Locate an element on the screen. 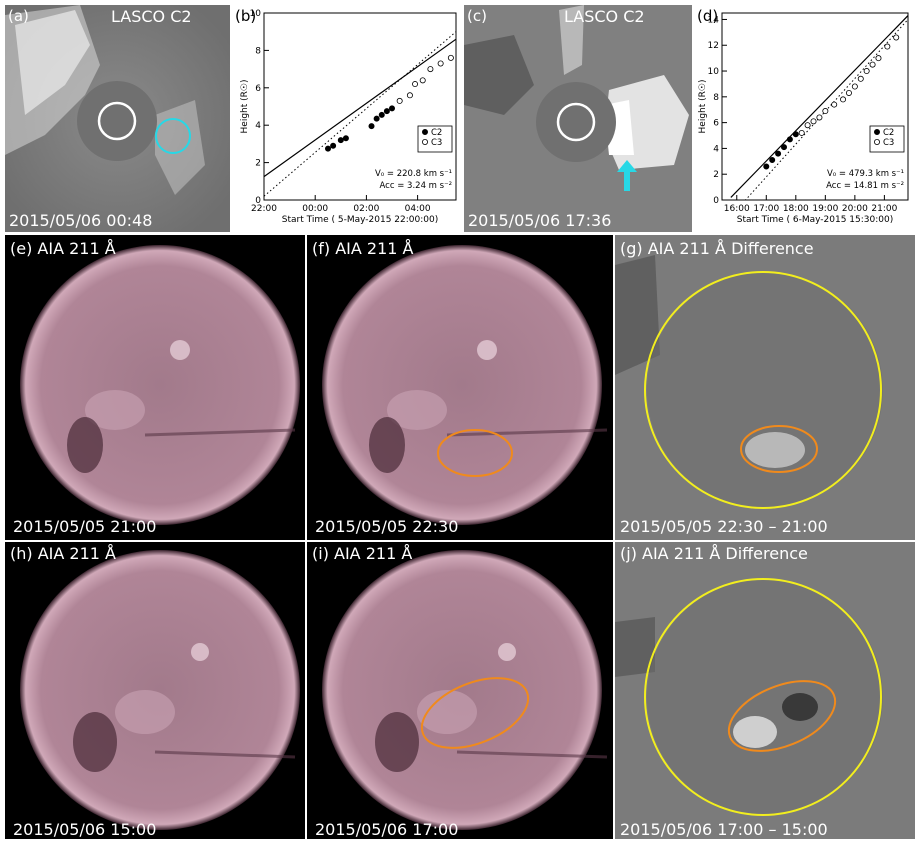 This screenshot has height=844, width=920. fit-acceleration-text: Acc = 14.81 m s⁻² is located at coordinates (865, 186).